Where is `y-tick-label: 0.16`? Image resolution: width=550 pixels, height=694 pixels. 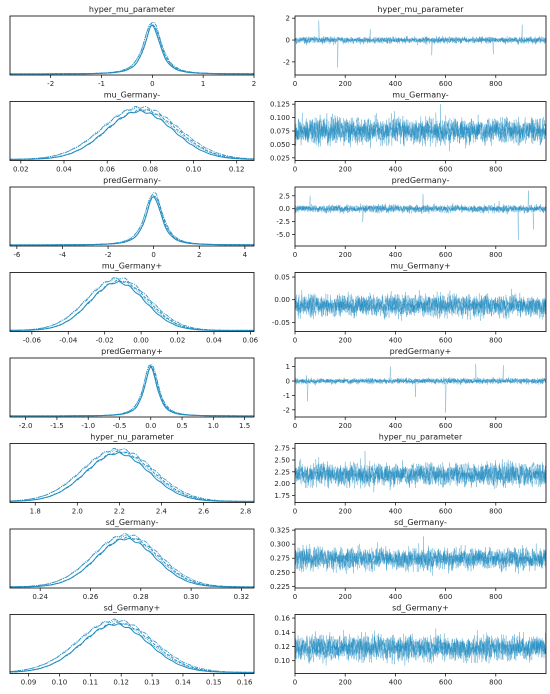
y-tick-label: 0.16 is located at coordinates (282, 619).